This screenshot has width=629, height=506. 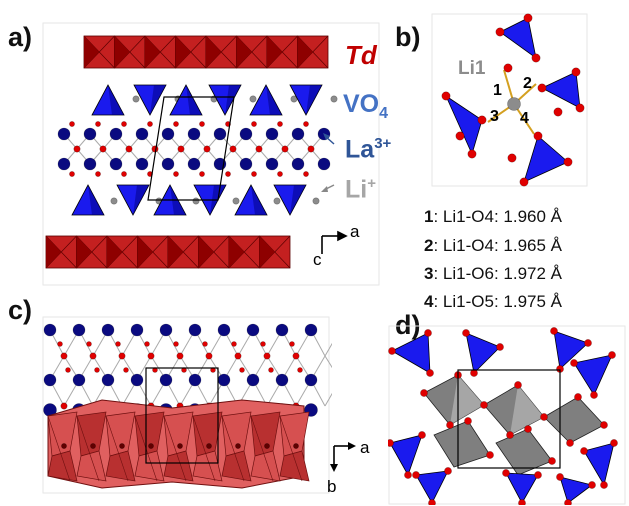 What do you see at coordinates (356, 189) in the screenshot?
I see `li-text: Li` at bounding box center [356, 189].